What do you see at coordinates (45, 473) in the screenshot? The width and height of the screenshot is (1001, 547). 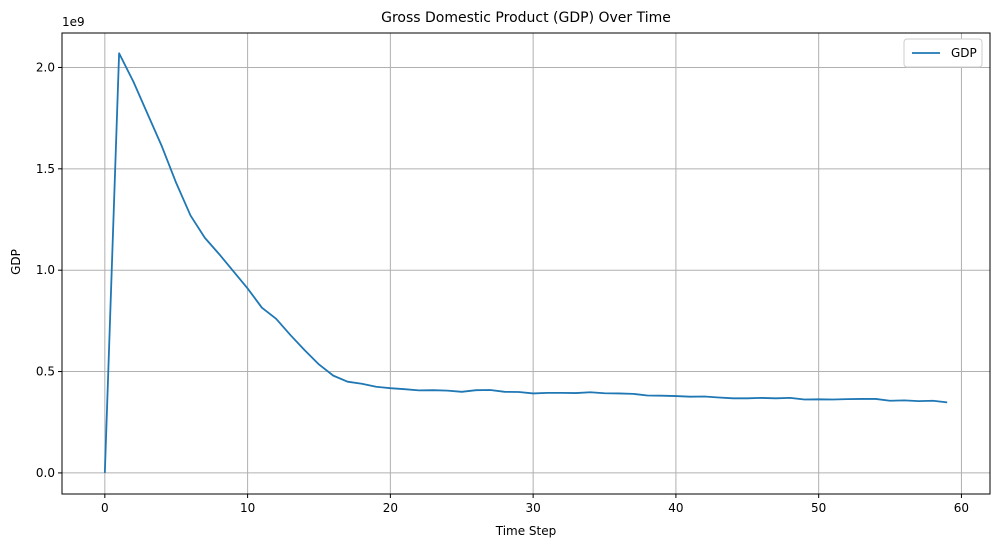 I see `y-tick-label: 0.0` at bounding box center [45, 473].